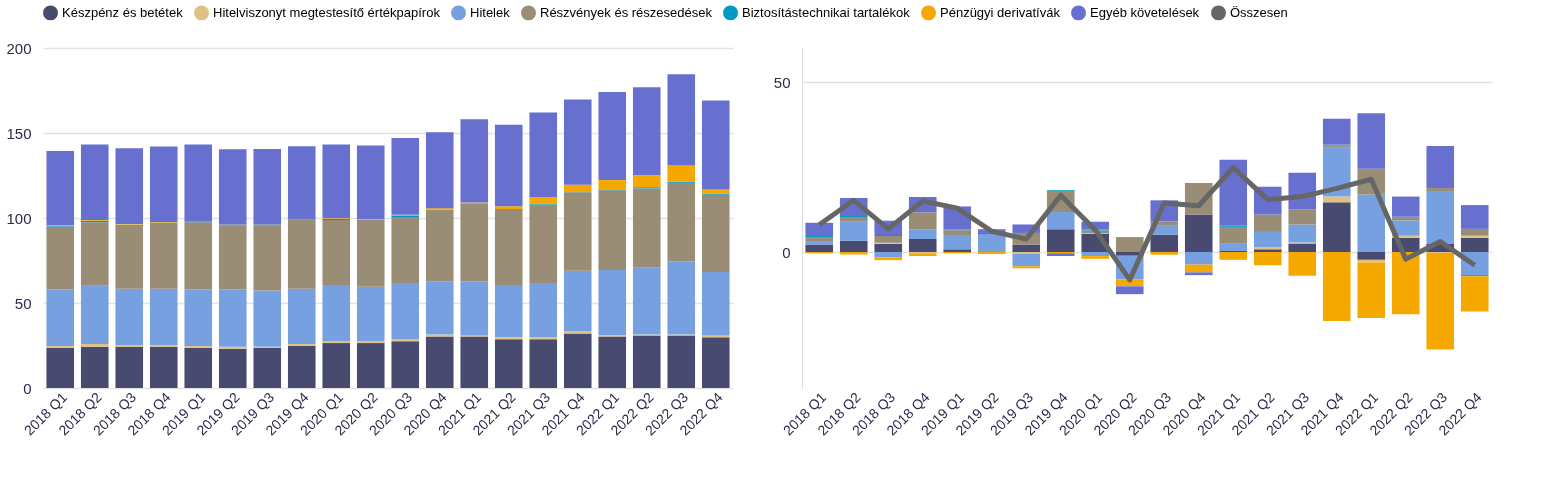 The height and width of the screenshot is (487, 1561). I want to click on legend-label: Hitelek, so click(490, 12).